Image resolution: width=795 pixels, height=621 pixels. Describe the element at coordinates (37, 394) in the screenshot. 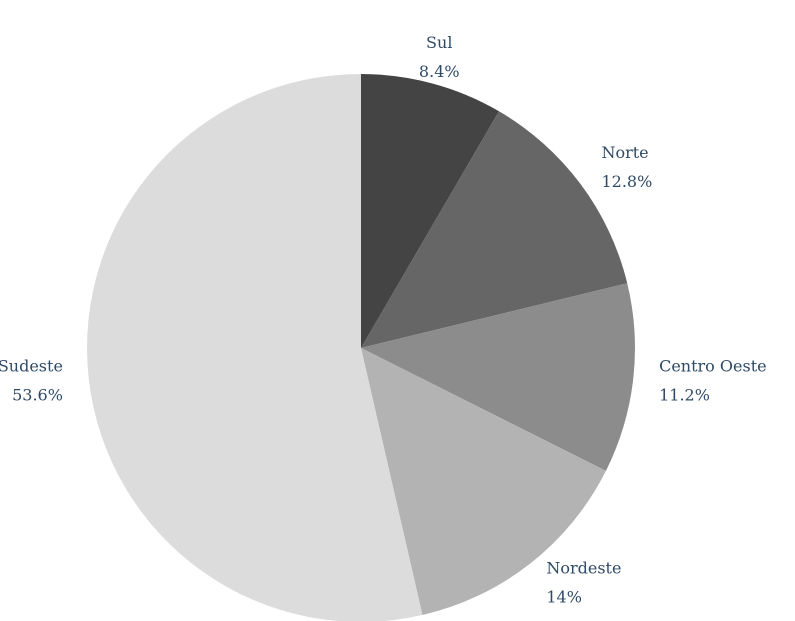

I see `slice-value: 53.6%` at that location.